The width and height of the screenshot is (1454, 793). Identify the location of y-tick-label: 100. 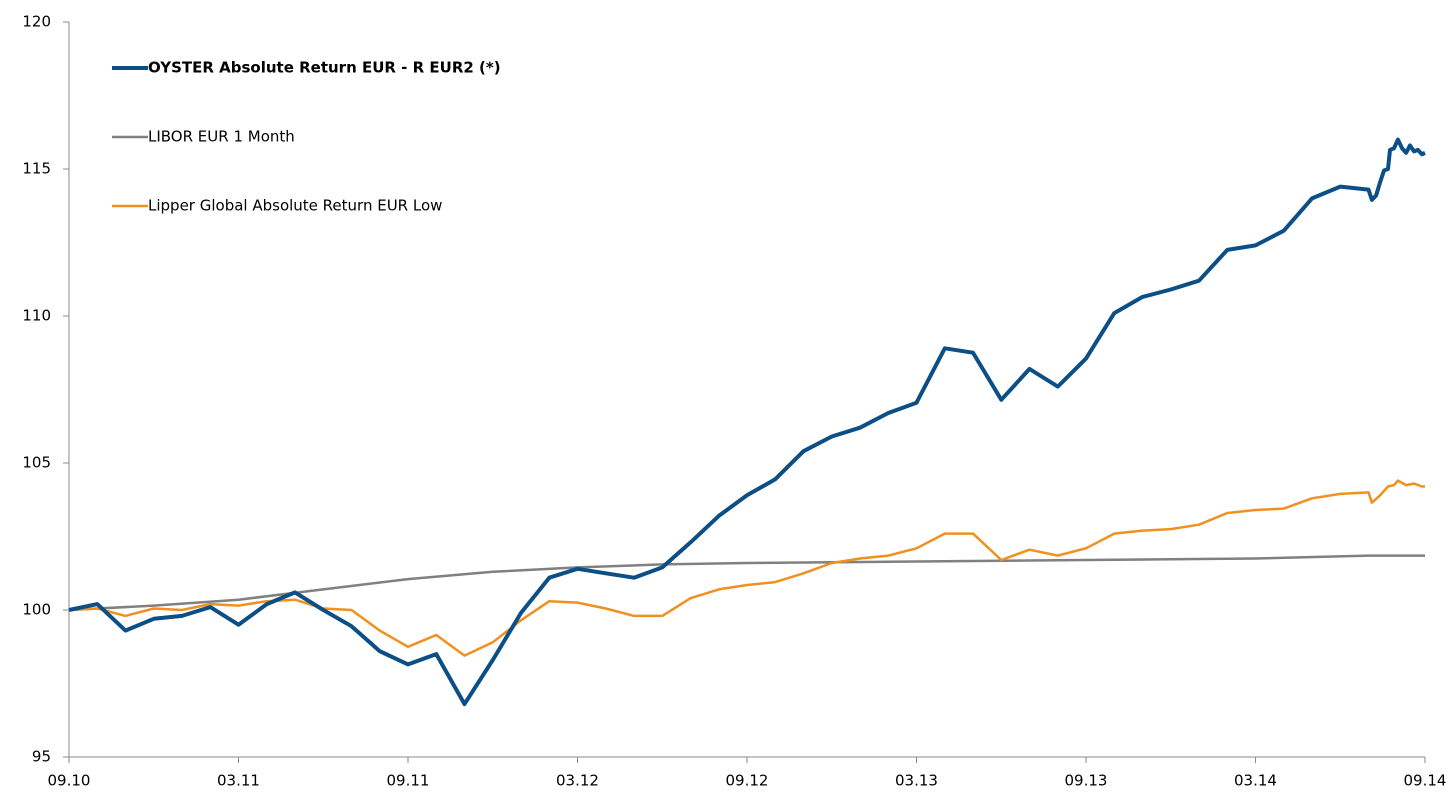
(36, 610).